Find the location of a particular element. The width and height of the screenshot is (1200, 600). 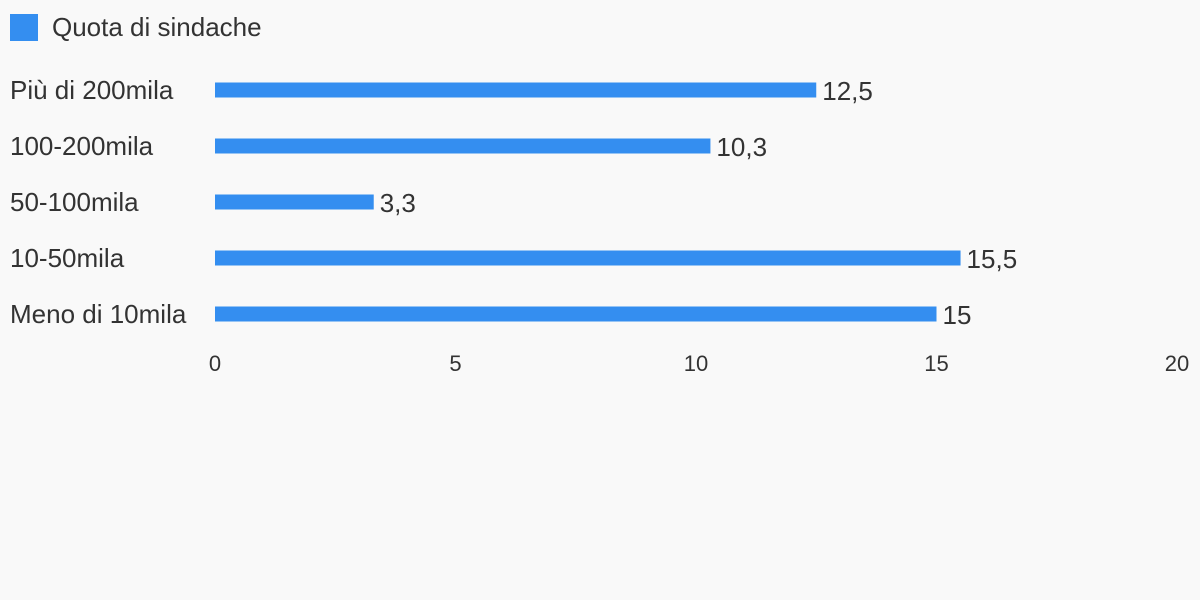

category-label: 10-50mila is located at coordinates (67, 258).